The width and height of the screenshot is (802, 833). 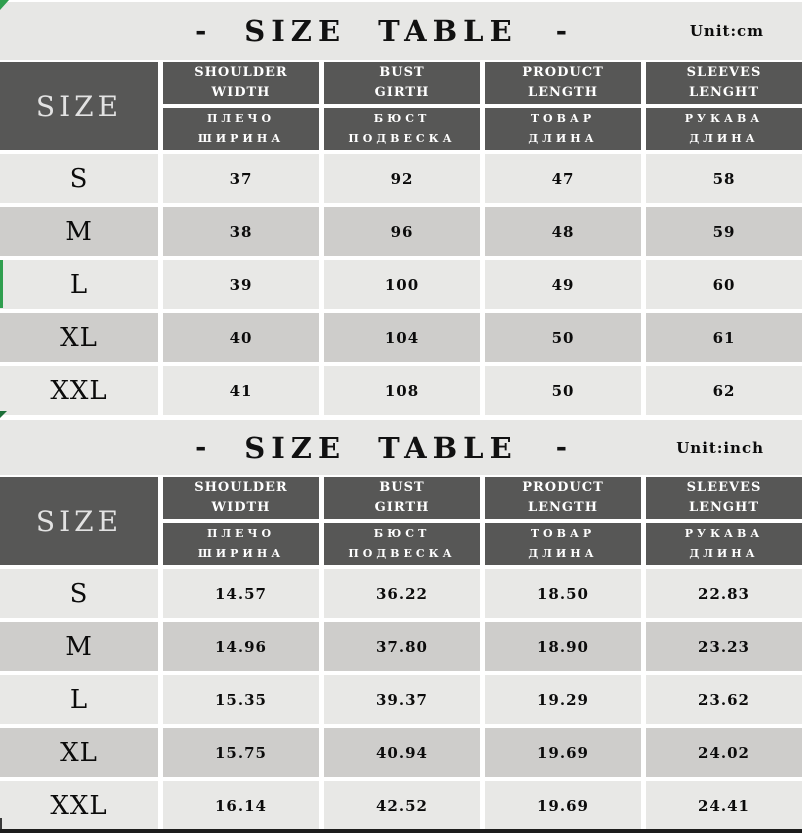 What do you see at coordinates (724, 284) in the screenshot?
I see `value-cell: 60` at bounding box center [724, 284].